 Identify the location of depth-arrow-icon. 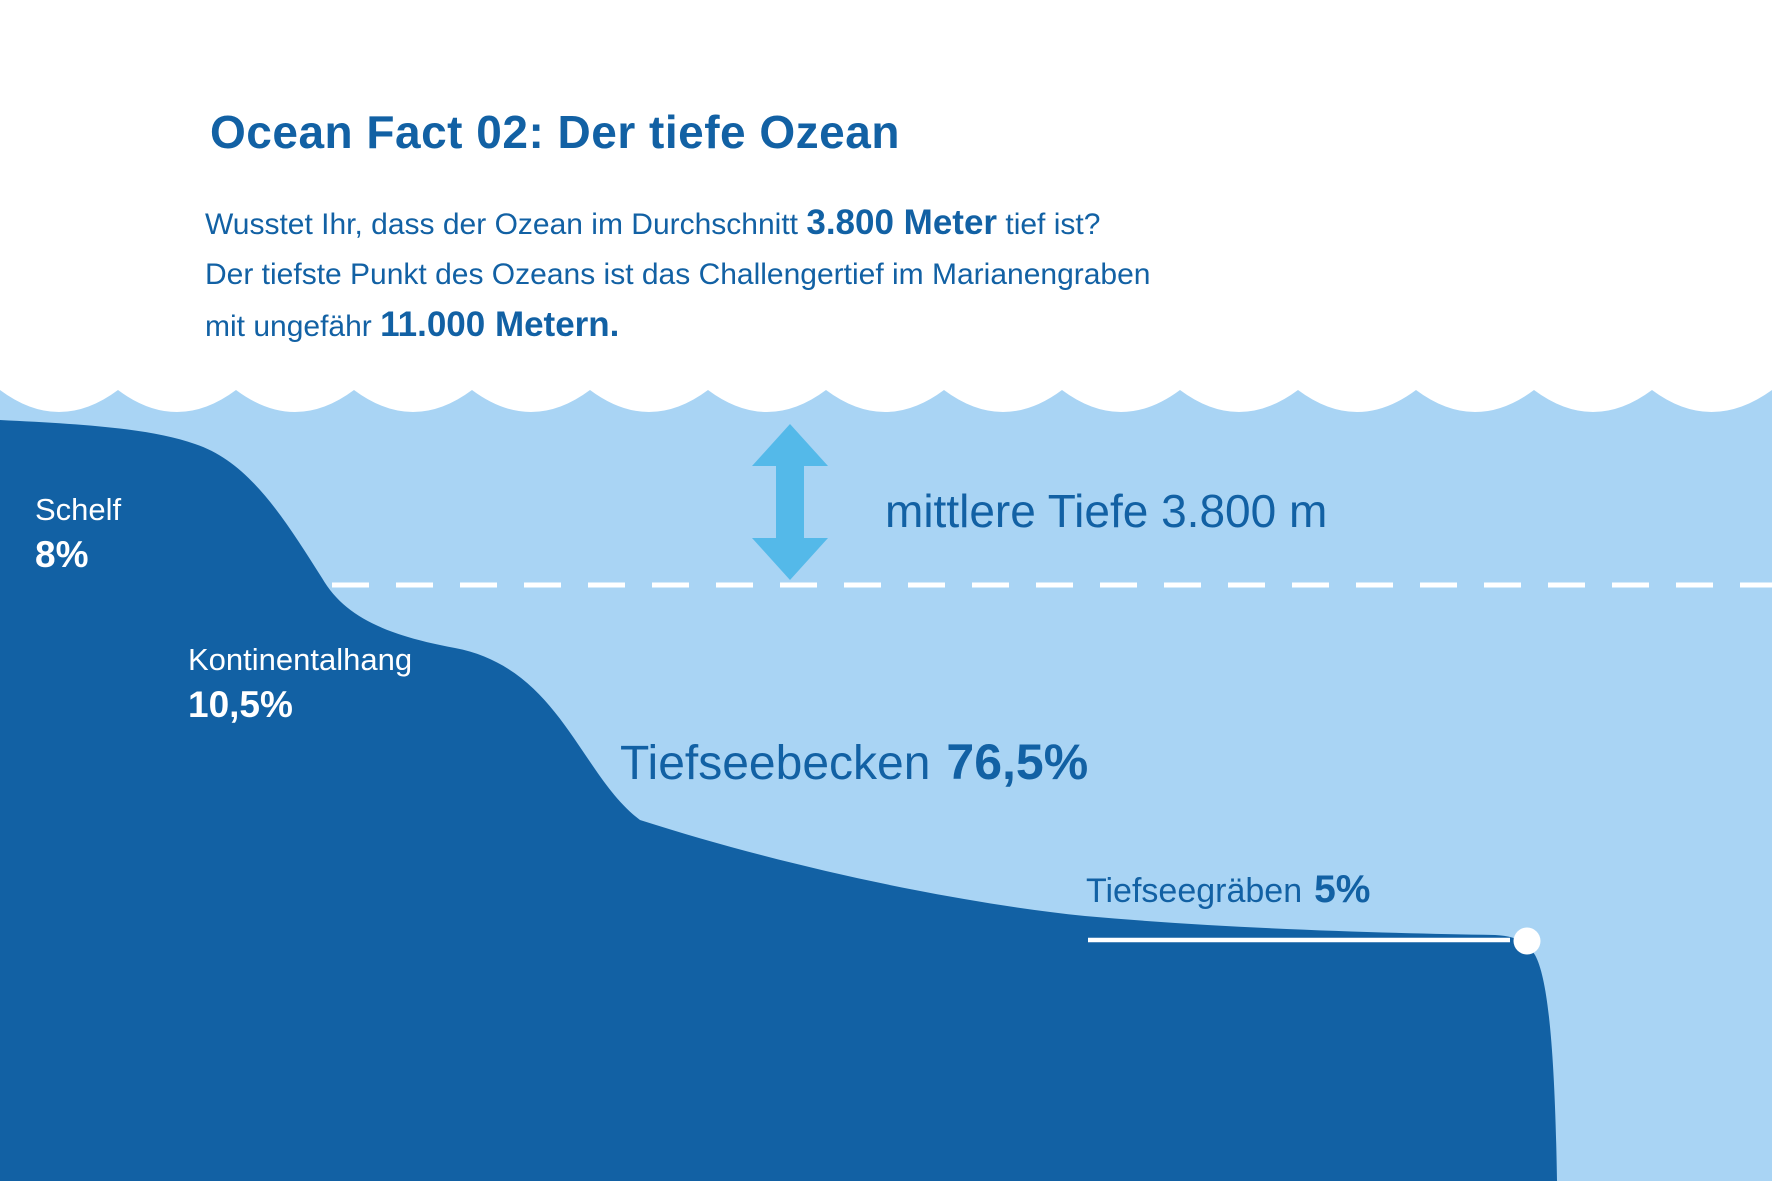
(790, 502).